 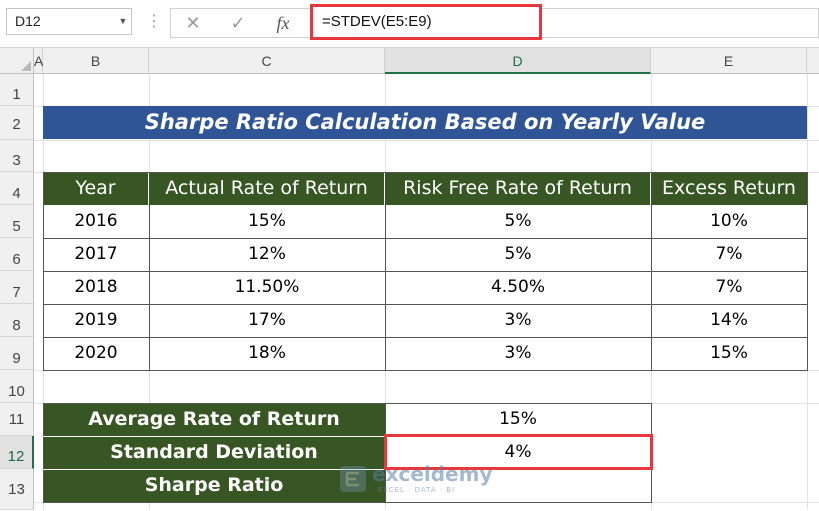 What do you see at coordinates (214, 485) in the screenshot?
I see `summary-label-sharpe: Sharpe Ratio` at bounding box center [214, 485].